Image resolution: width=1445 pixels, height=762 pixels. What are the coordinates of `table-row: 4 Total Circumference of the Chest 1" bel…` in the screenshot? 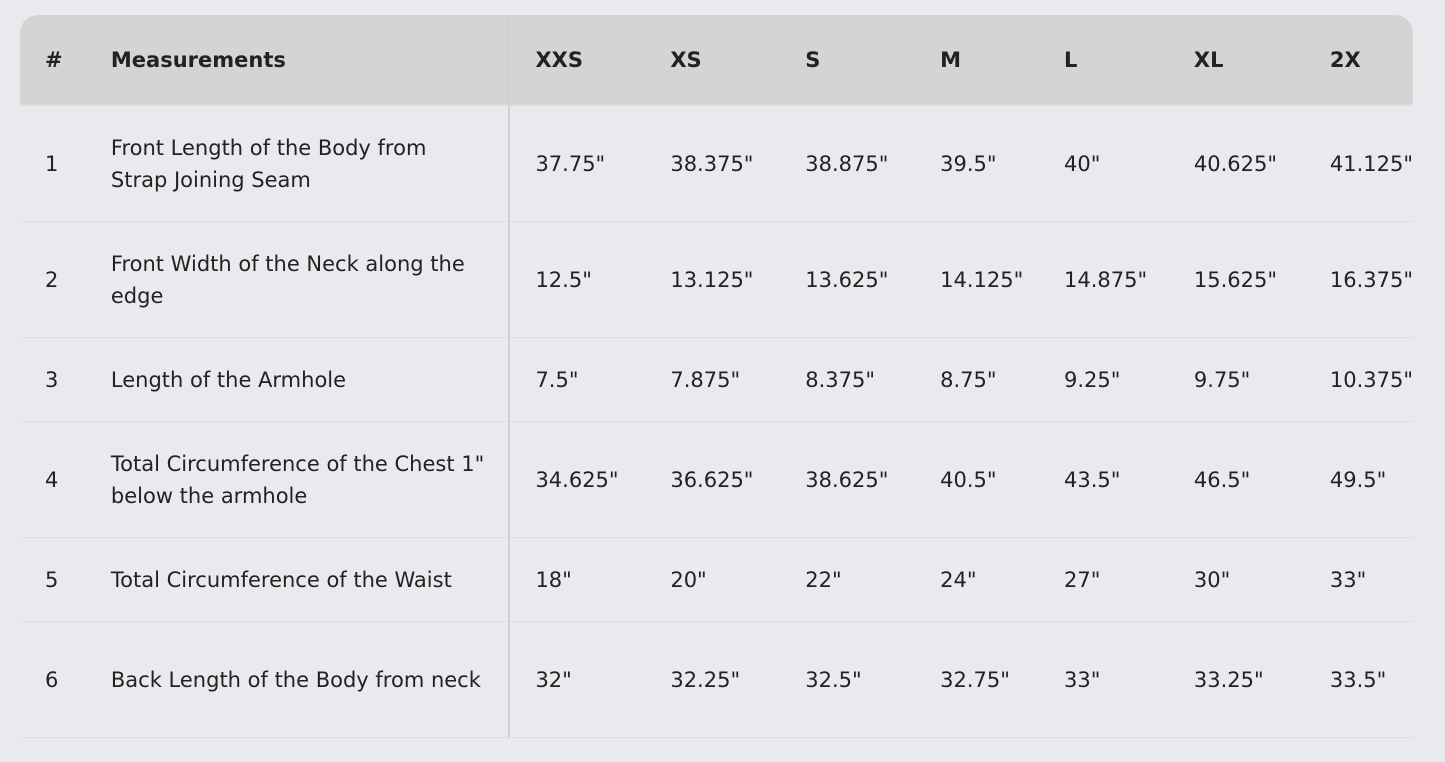 It's located at (716, 480).